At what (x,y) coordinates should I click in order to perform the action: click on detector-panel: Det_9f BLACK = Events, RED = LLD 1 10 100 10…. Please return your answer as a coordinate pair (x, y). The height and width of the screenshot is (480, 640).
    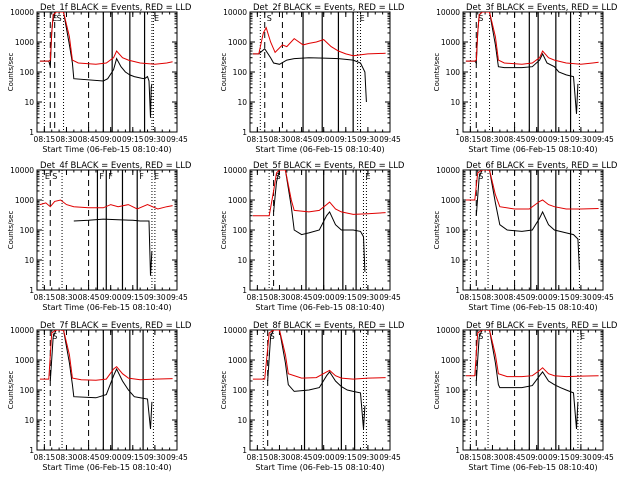
    Looking at the image, I should click on (525, 396).